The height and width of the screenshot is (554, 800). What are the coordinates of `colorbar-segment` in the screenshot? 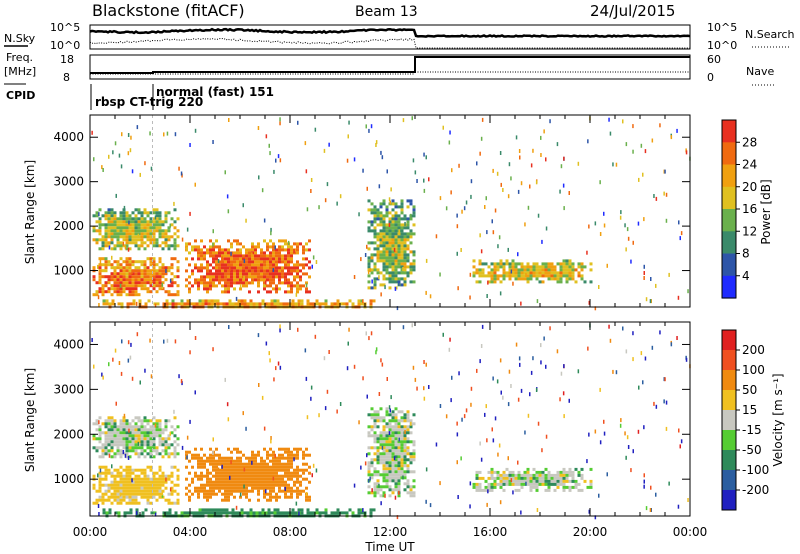 It's located at (729, 176).